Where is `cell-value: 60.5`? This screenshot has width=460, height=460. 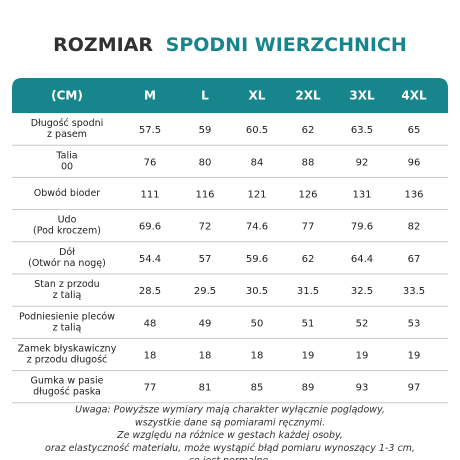
cell-value: 60.5 is located at coordinates (257, 130).